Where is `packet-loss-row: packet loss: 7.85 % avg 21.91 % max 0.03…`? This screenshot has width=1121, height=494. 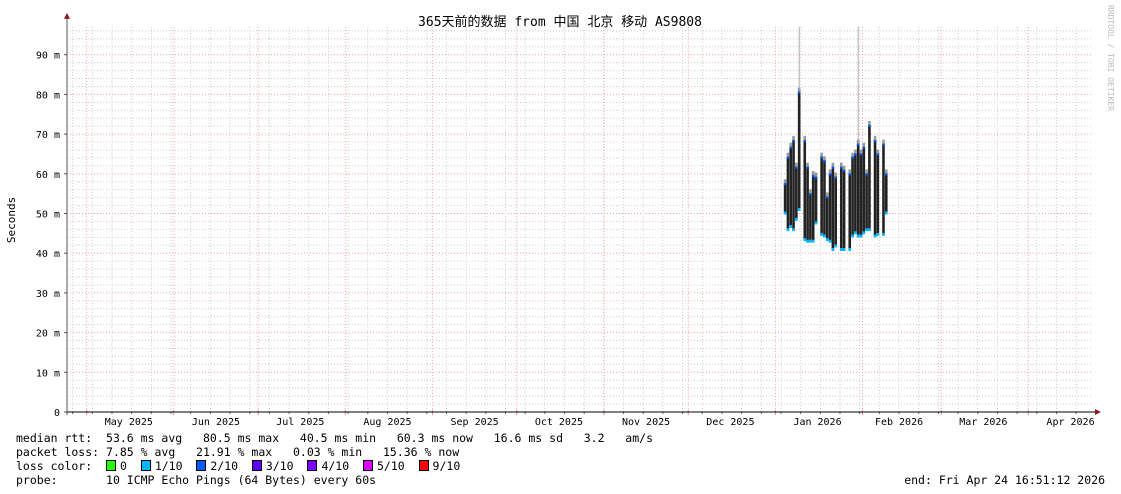
packet-loss-row: packet loss: 7.85 % avg 21.91 % max 0.03… is located at coordinates (237, 452).